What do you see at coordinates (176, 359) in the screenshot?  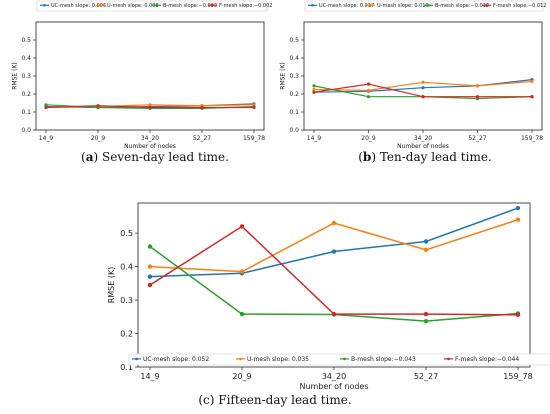 I see `legend-label: UC-mesh slope: 0.052` at bounding box center [176, 359].